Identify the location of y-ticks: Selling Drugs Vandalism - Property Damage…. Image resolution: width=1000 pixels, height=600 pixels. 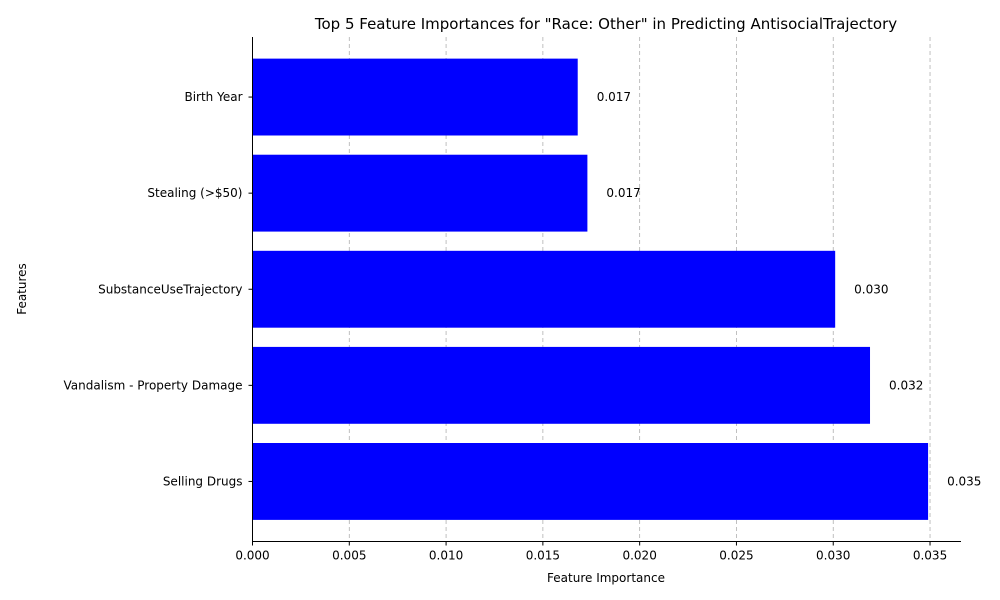
(158, 289).